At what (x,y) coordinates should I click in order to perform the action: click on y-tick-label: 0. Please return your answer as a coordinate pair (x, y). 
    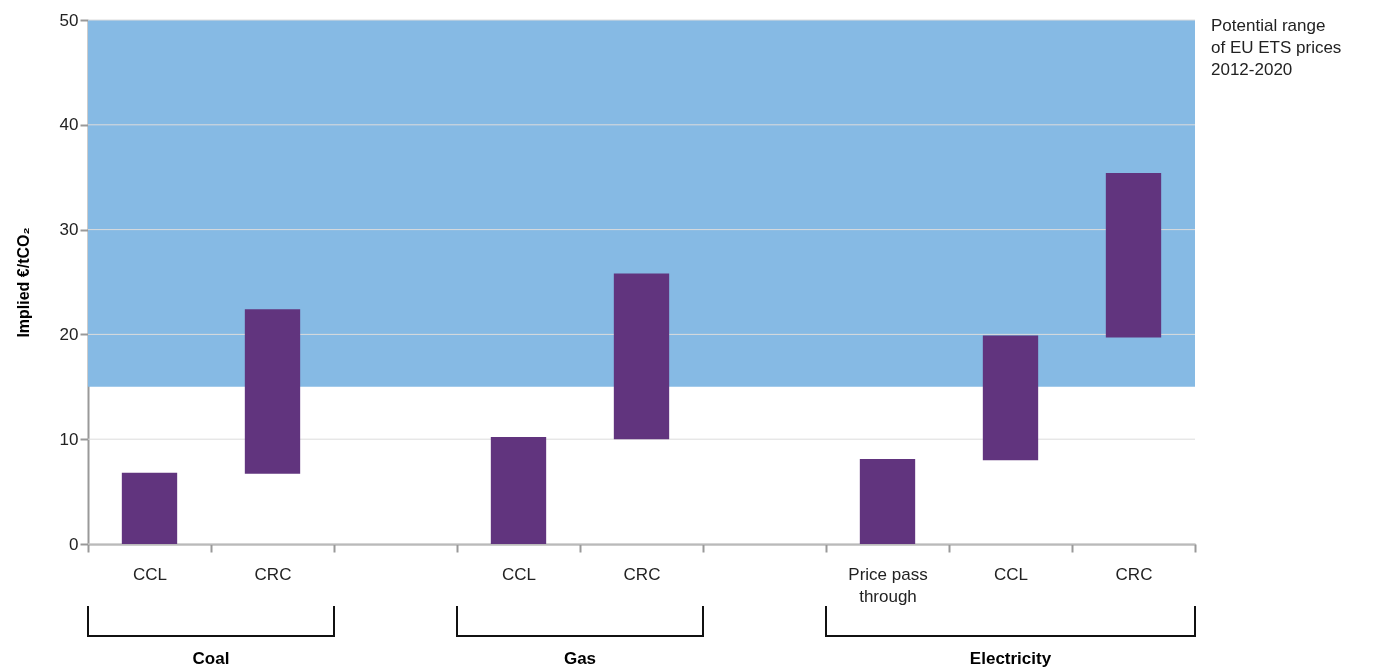
    Looking at the image, I should click on (74, 544).